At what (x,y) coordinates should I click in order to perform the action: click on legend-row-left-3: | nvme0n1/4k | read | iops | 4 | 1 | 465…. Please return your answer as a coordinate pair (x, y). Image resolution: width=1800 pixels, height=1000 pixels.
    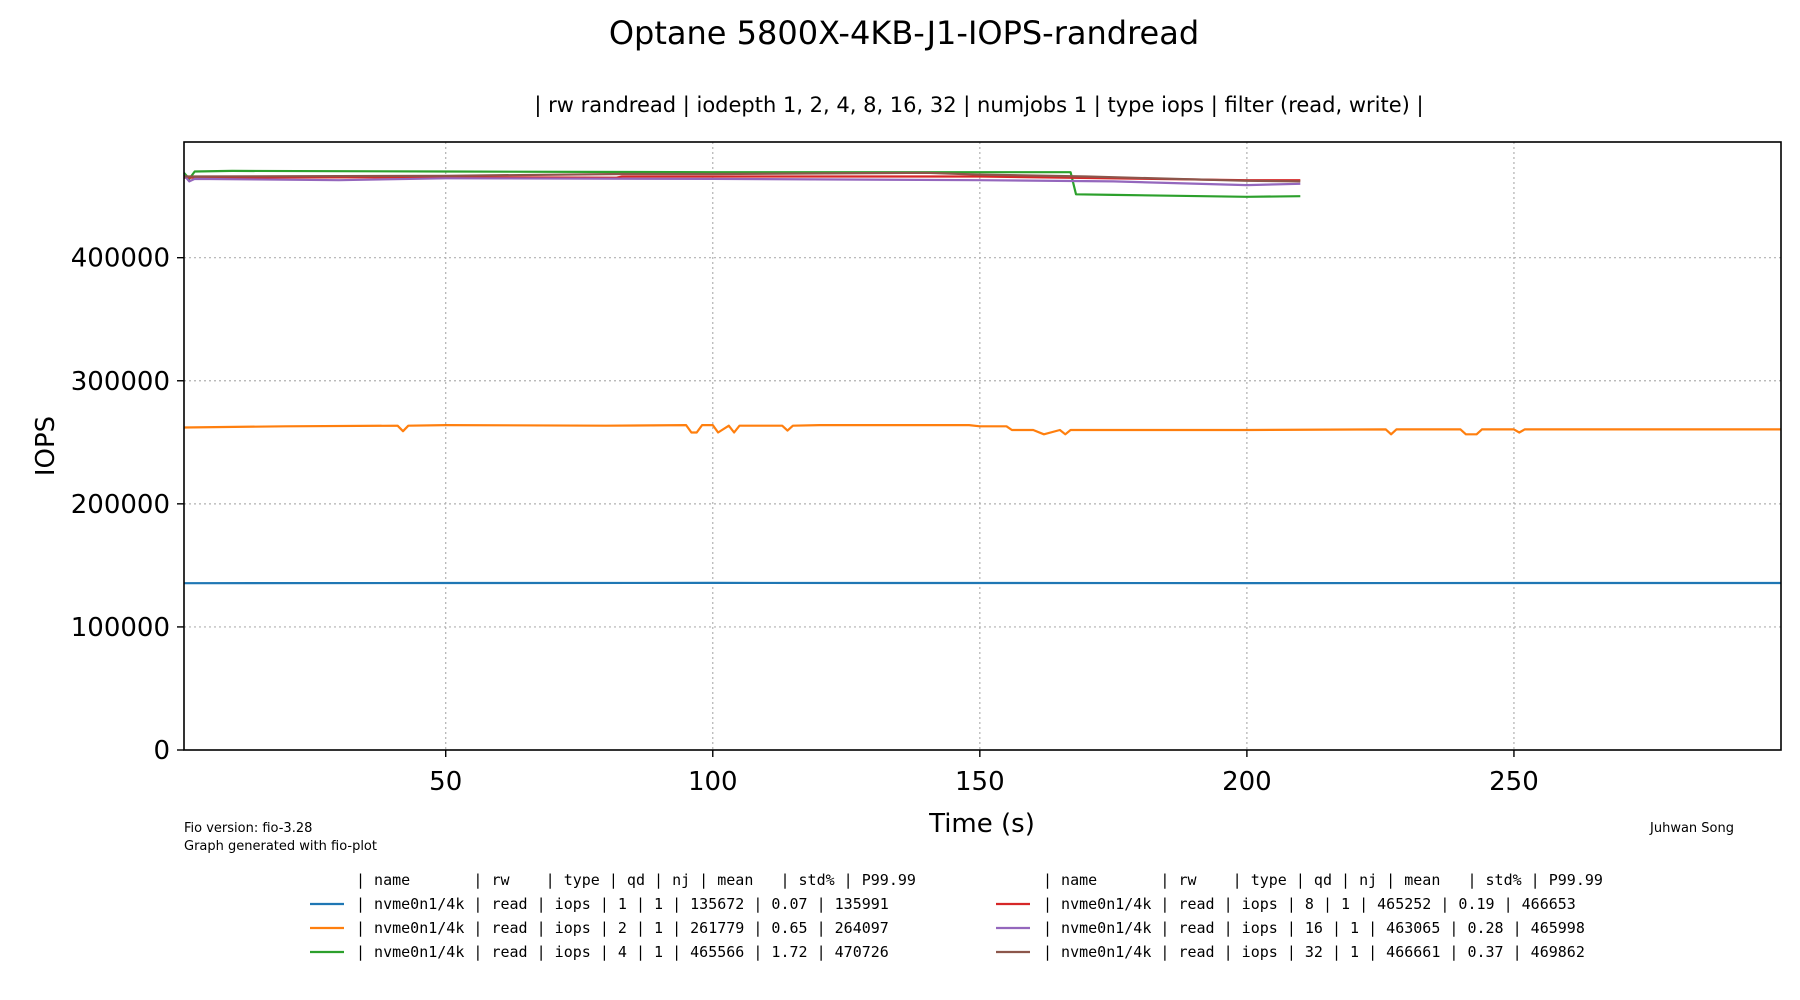
    Looking at the image, I should click on (622, 952).